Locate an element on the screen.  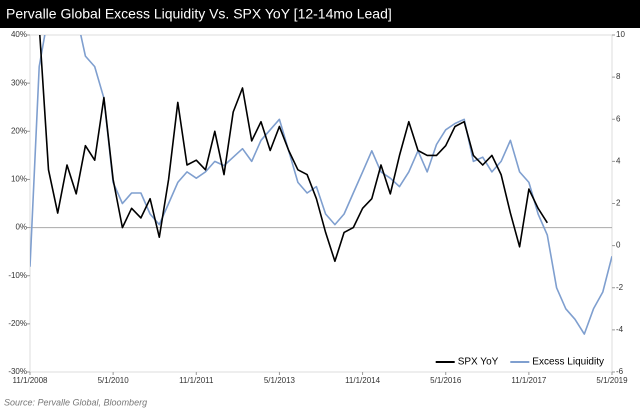
y2-tick-label: -2 is located at coordinates (620, 287).